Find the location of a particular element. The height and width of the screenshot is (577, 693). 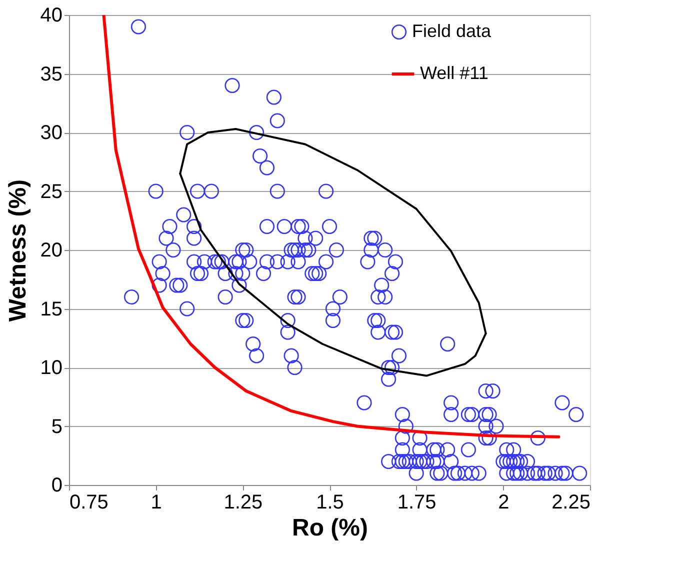

x-tick-label: 1.25 is located at coordinates (243, 503).